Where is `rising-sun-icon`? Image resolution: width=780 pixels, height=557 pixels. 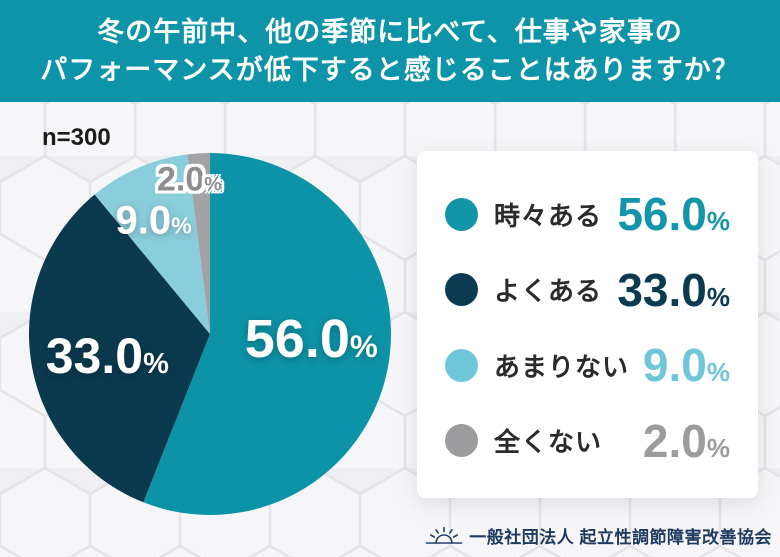
rising-sun-icon is located at coordinates (444, 535).